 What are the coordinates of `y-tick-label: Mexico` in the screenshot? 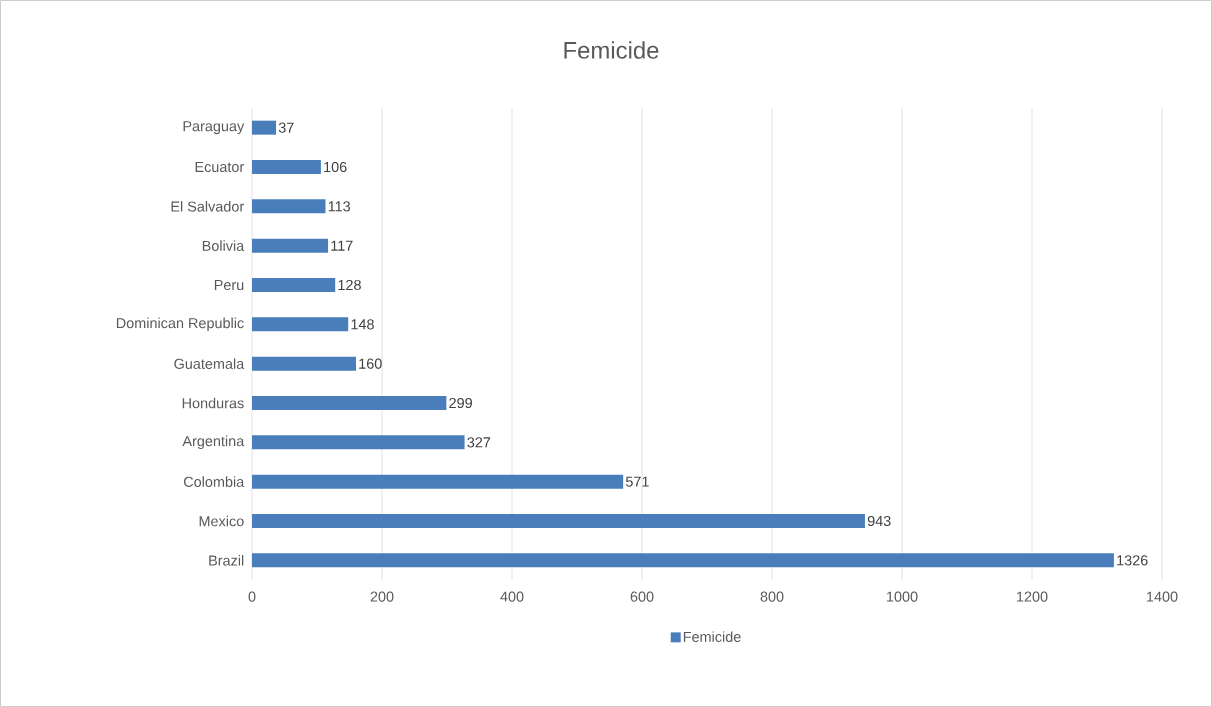 It's located at (221, 521).